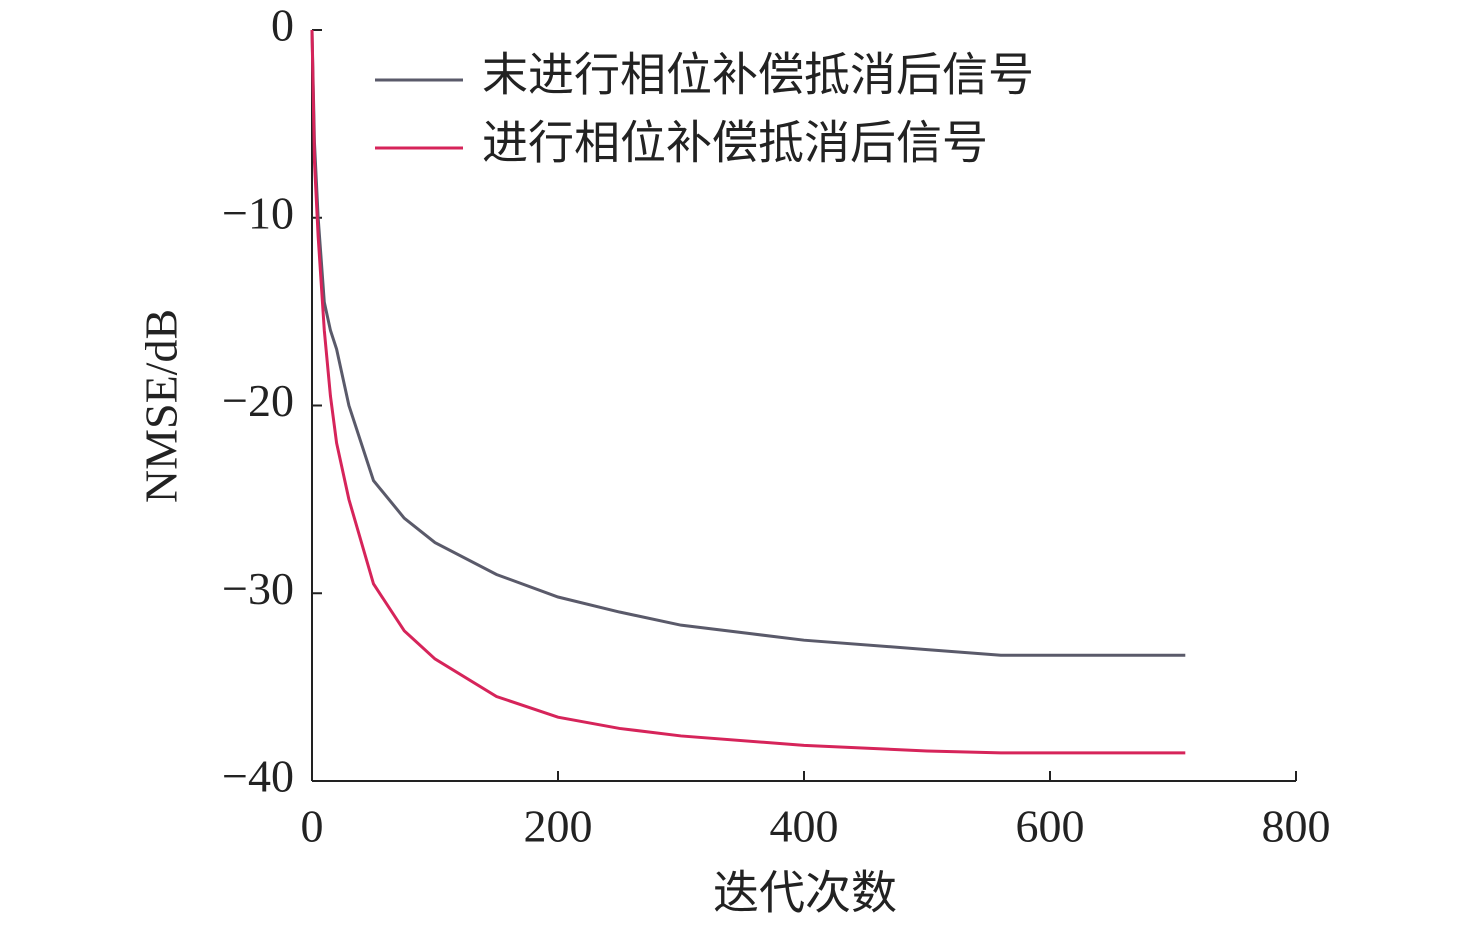 This screenshot has width=1476, height=934. Describe the element at coordinates (805, 893) in the screenshot. I see `x-axis-label: 迭代次数` at that location.